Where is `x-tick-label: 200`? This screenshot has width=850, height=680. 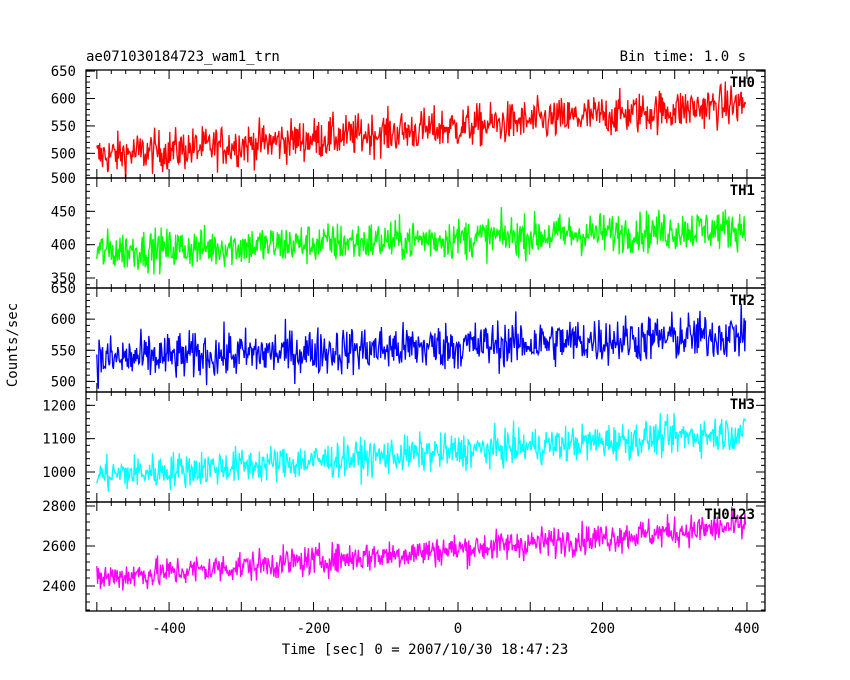 x-tick-label: 200 is located at coordinates (602, 629).